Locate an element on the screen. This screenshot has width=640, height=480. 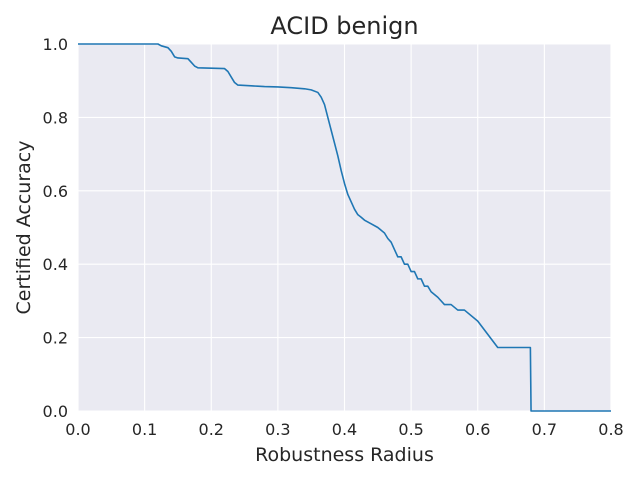
x-tick-label: 0.1 is located at coordinates (144, 429).